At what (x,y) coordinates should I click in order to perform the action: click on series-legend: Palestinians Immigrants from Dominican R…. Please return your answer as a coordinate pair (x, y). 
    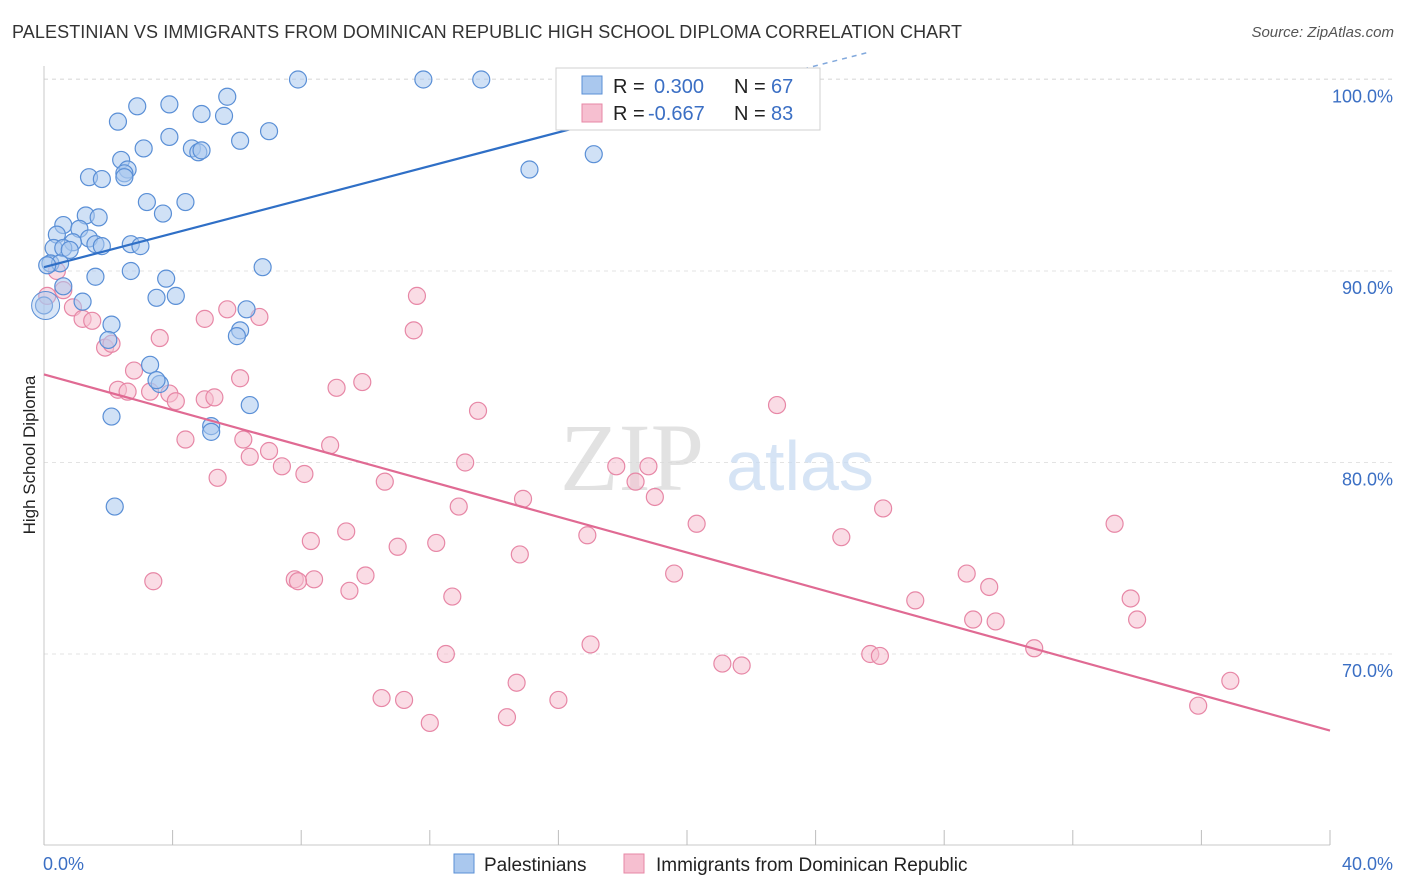
    Looking at the image, I should click on (710, 864).